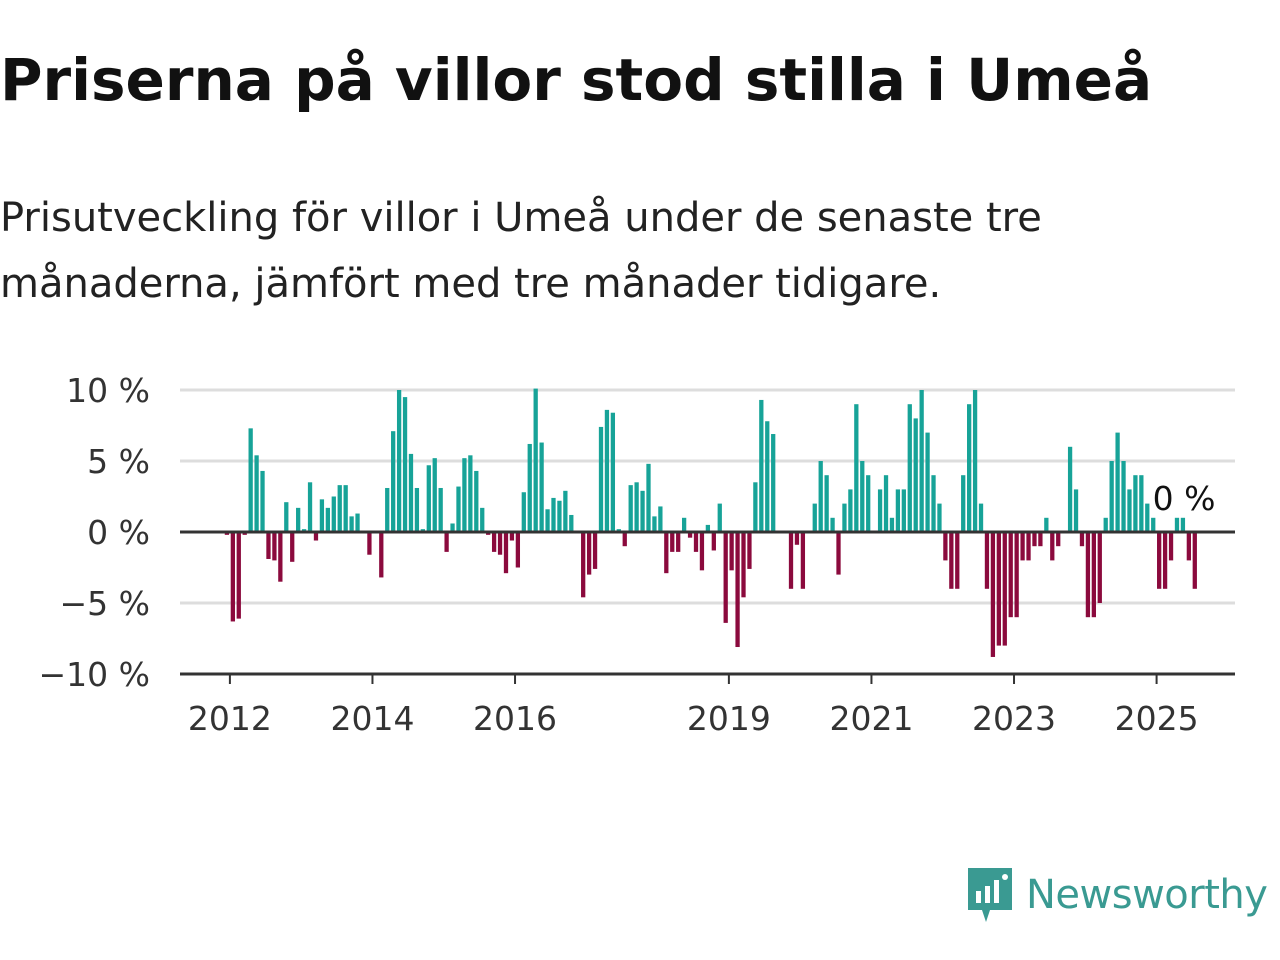 This screenshot has height=960, width=1280. I want to click on x-tick-label: 2019, so click(729, 718).